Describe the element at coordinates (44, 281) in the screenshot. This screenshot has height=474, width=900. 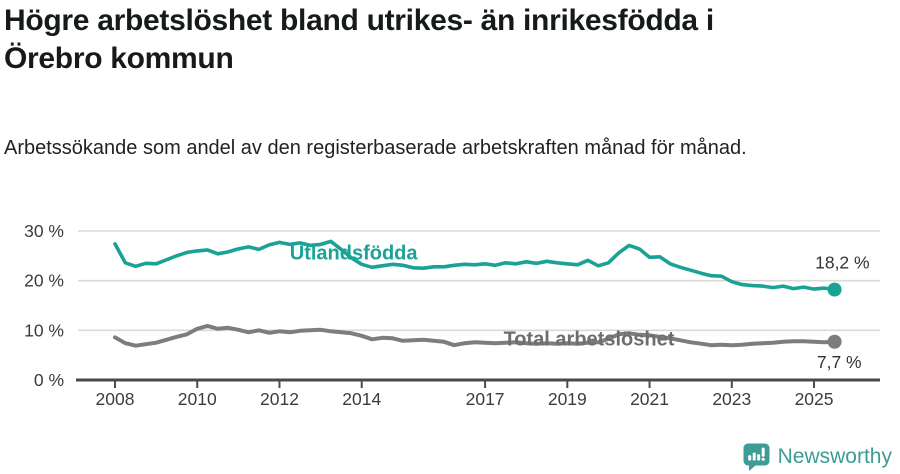
I see `y-tick-label-20: 20 %` at that location.